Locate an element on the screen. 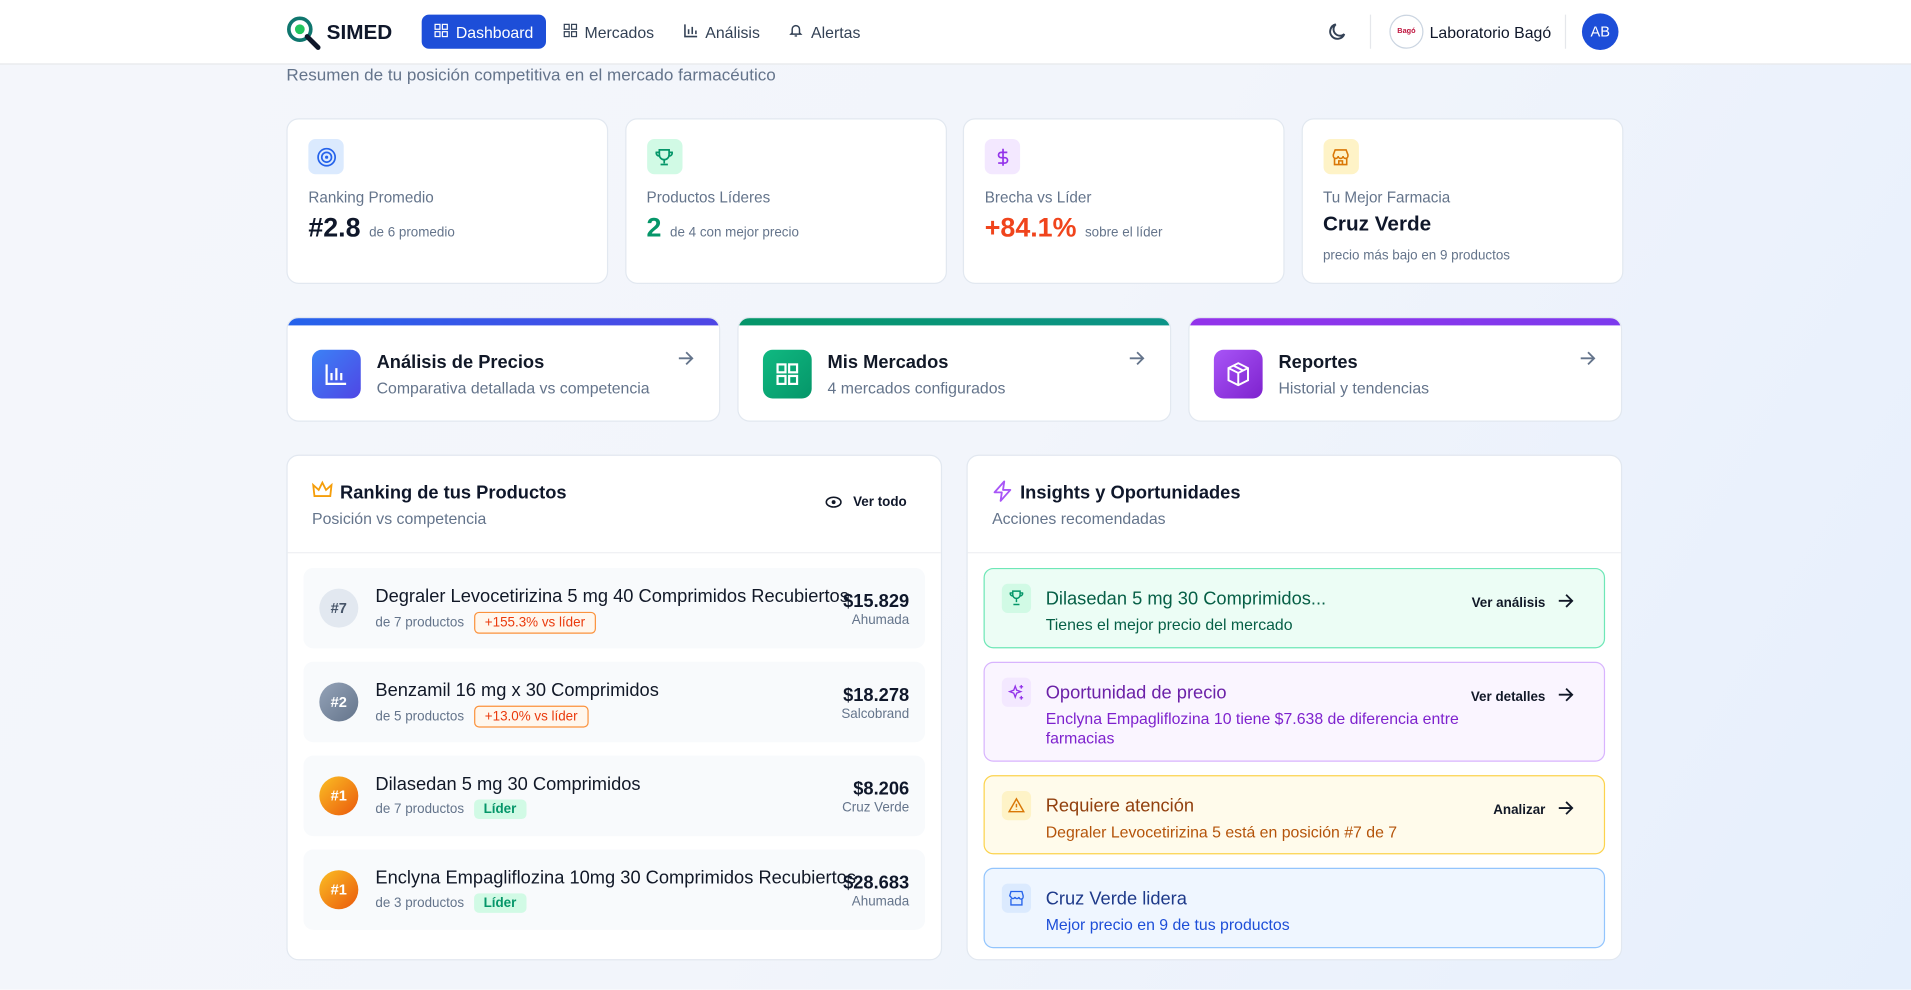  insight-title: Cruz Verde lidera is located at coordinates (1116, 899).